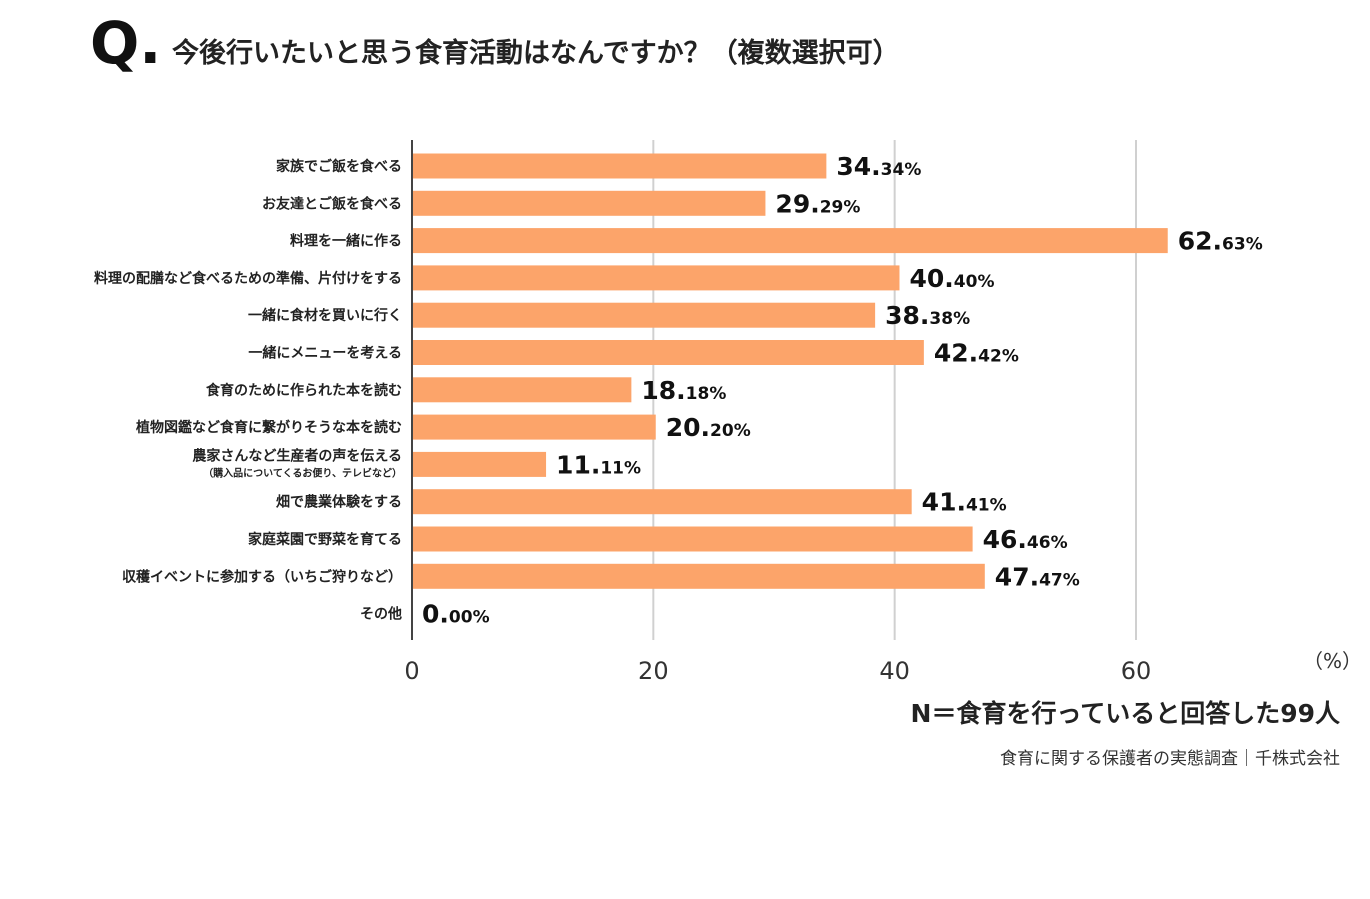 This screenshot has width=1370, height=899. I want to click on value-label-int-12: 0., so click(435, 614).